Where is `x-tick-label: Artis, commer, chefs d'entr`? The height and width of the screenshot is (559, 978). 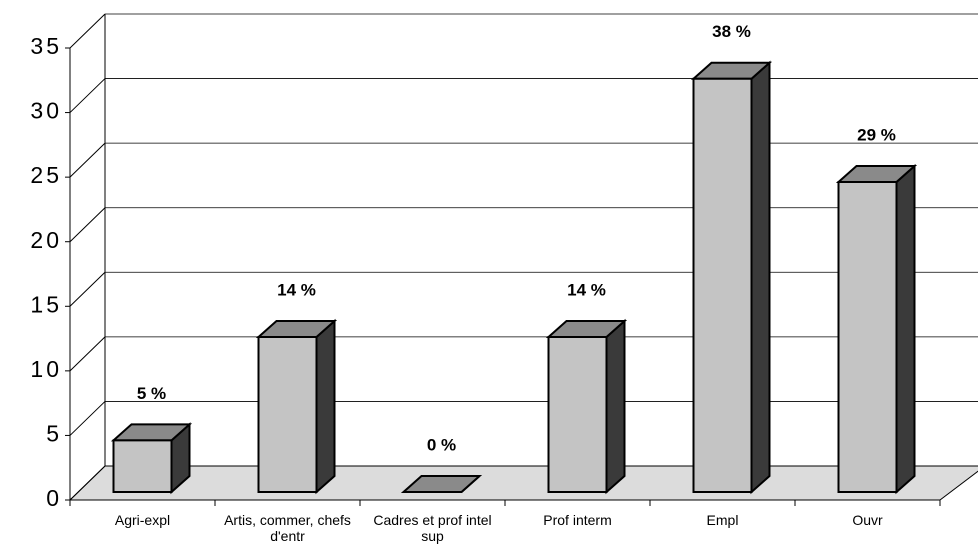 x-tick-label: Artis, commer, chefs d'entr is located at coordinates (287, 528).